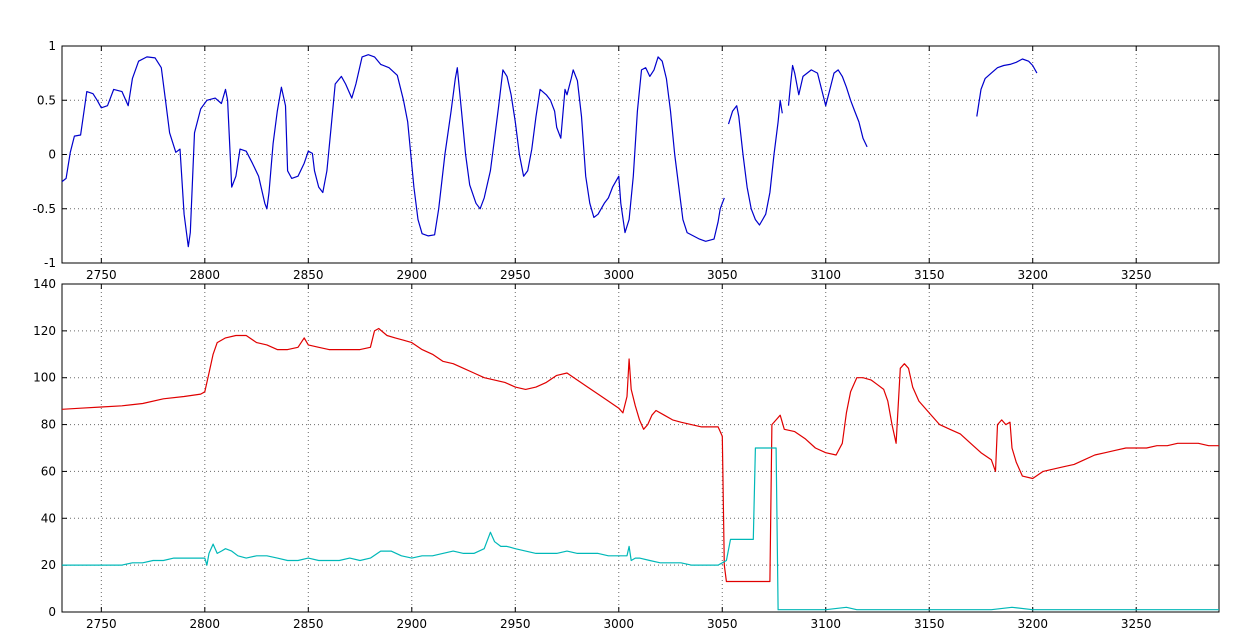 The height and width of the screenshot is (633, 1246). What do you see at coordinates (48, 471) in the screenshot?
I see `y-tick-label: 60` at bounding box center [48, 471].